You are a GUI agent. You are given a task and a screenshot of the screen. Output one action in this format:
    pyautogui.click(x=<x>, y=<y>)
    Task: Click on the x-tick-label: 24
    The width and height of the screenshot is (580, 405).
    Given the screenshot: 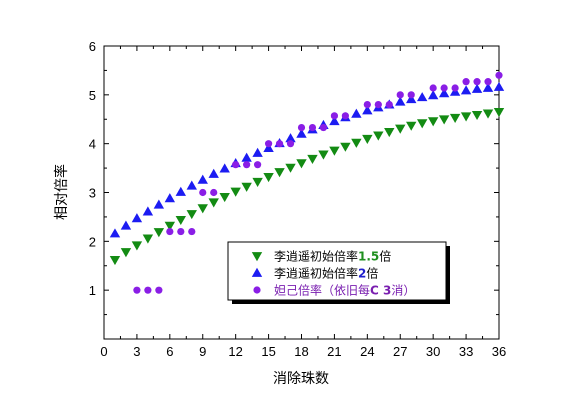 What is the action you would take?
    pyautogui.click(x=367, y=351)
    